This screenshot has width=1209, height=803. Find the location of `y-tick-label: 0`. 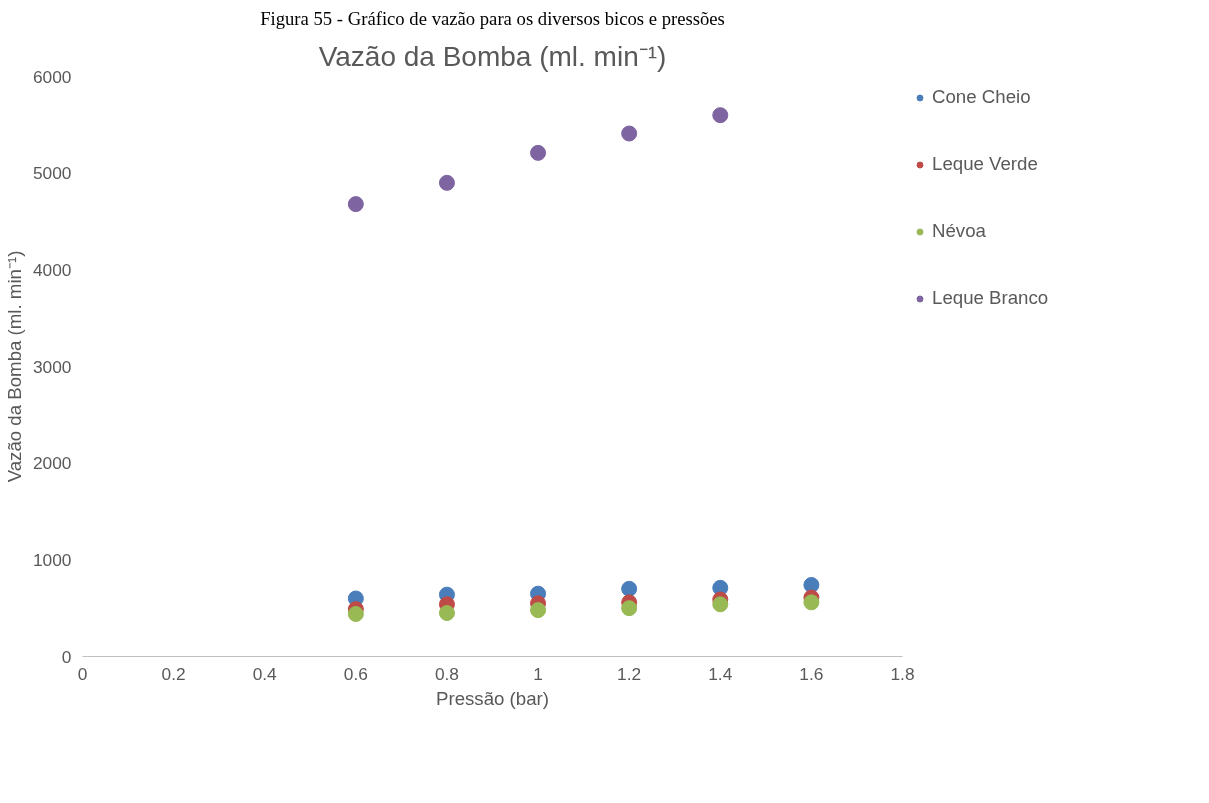

y-tick-label: 0 is located at coordinates (66, 656).